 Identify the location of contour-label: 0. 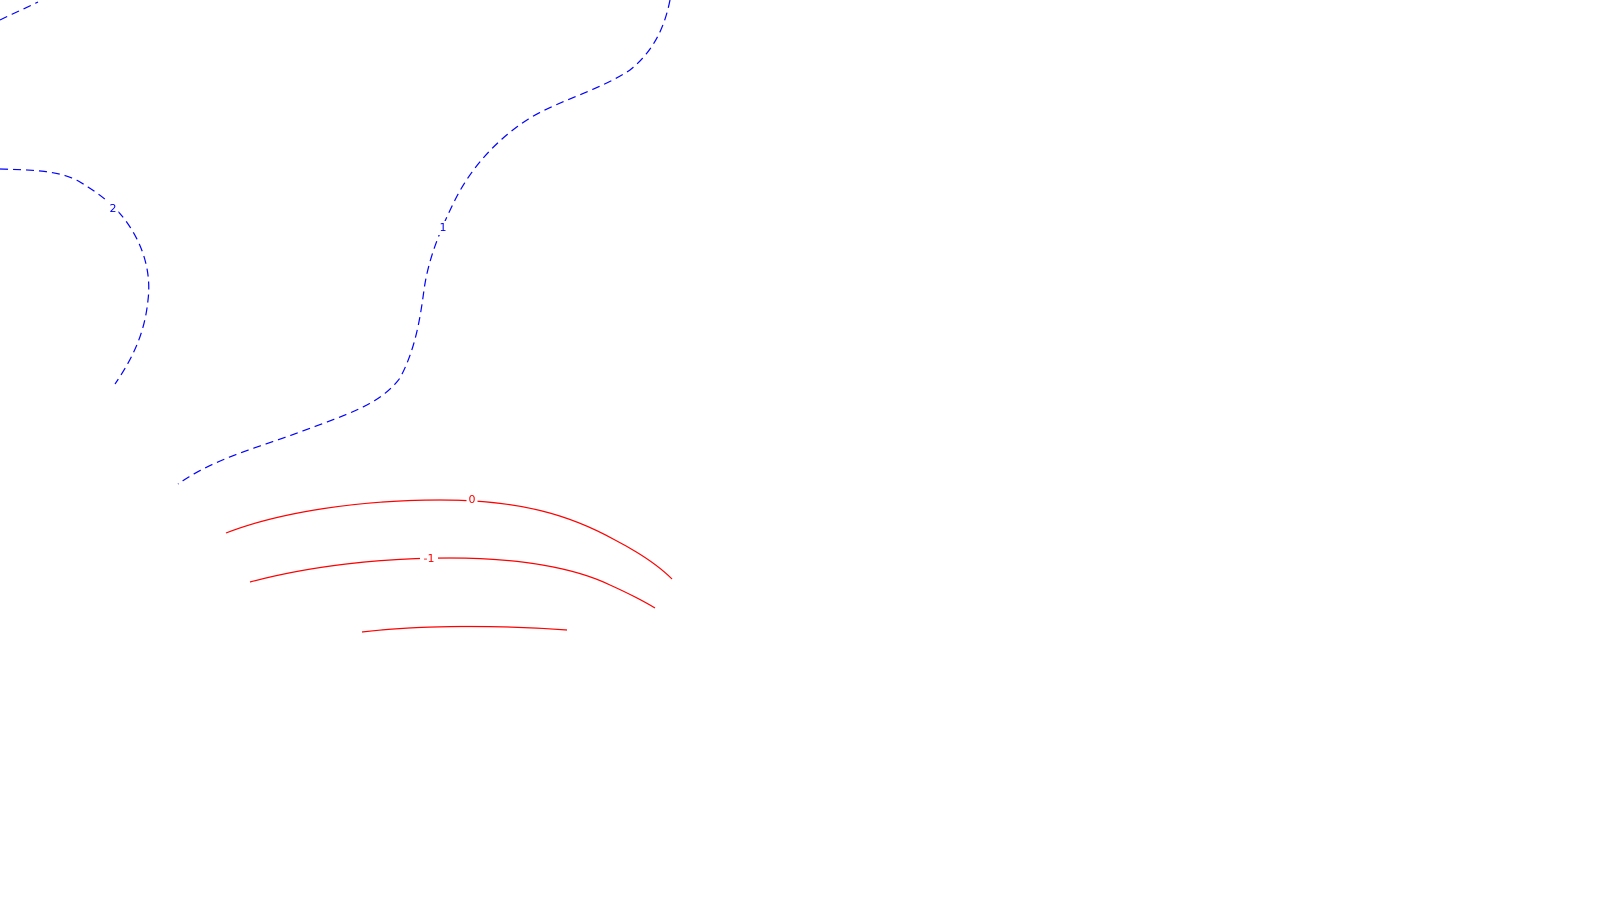
(472, 499).